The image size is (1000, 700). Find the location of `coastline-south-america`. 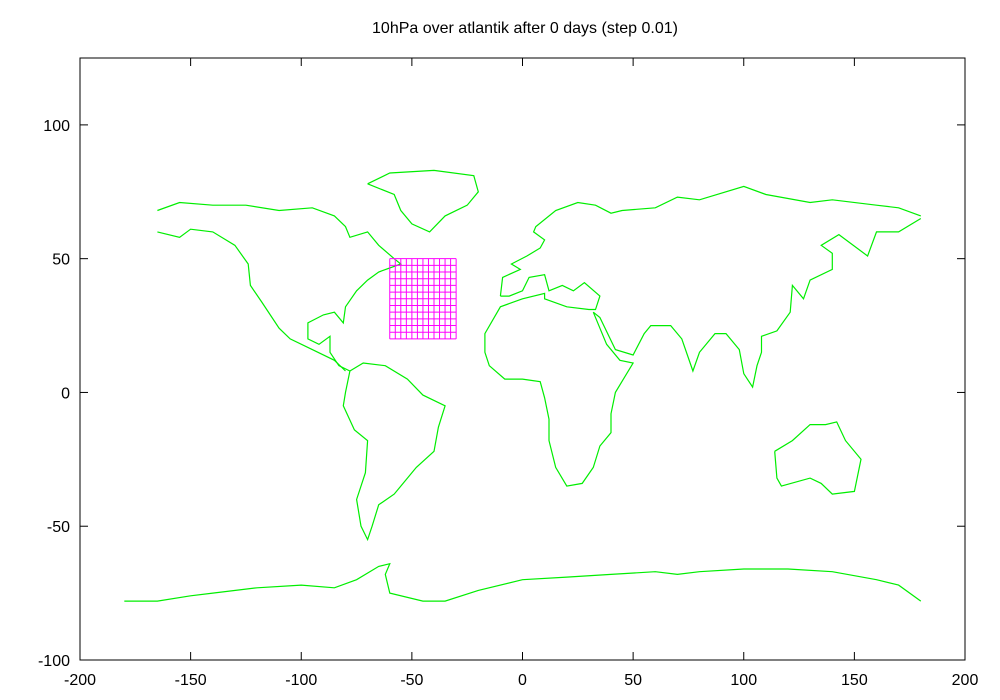

coastline-south-america is located at coordinates (394, 452).